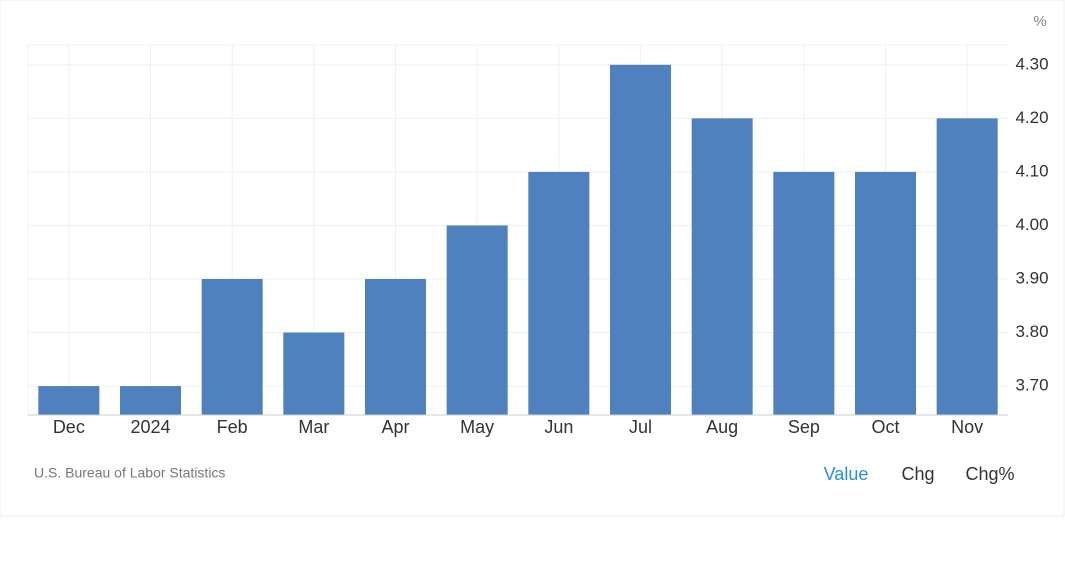  What do you see at coordinates (1039, 21) in the screenshot?
I see `unit-label: %` at bounding box center [1039, 21].